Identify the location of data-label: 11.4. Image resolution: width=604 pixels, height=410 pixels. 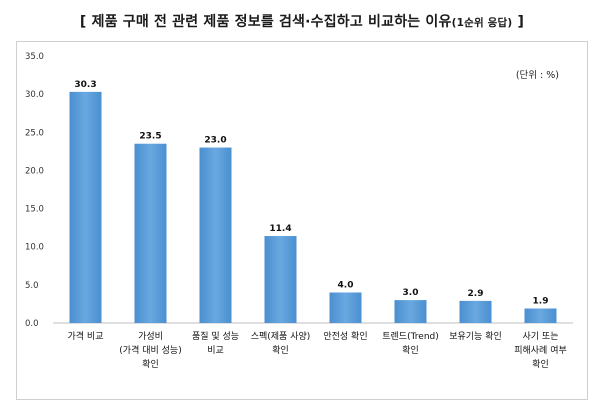
(280, 229).